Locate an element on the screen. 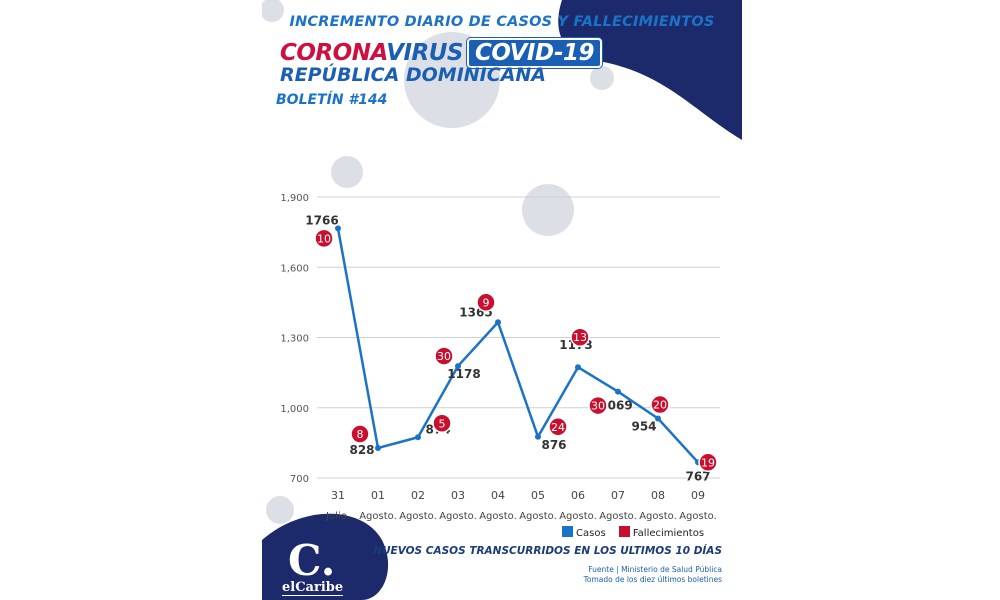  x-tick-day: 06 is located at coordinates (578, 495).